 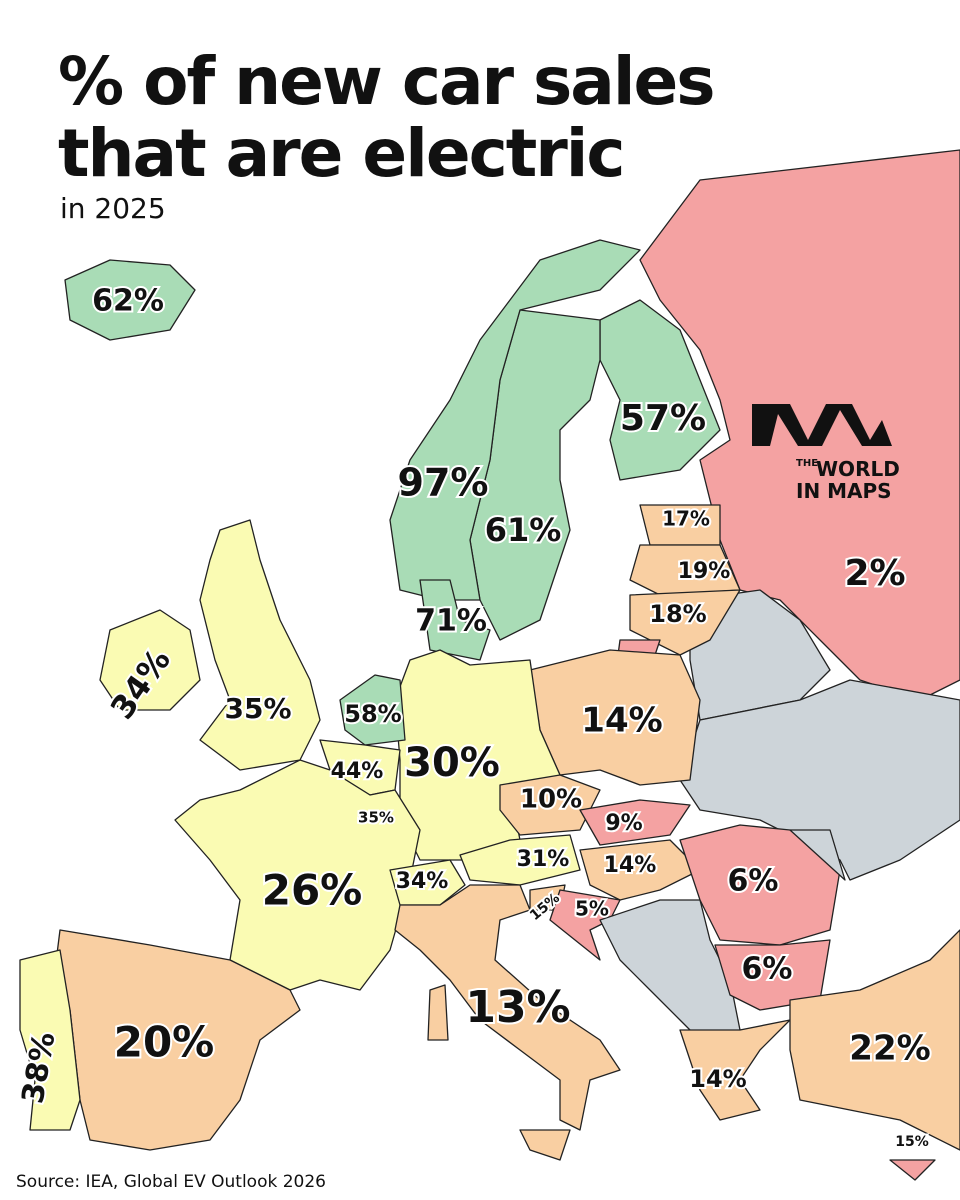 What do you see at coordinates (372, 714) in the screenshot?
I see `country-label: 58%` at bounding box center [372, 714].